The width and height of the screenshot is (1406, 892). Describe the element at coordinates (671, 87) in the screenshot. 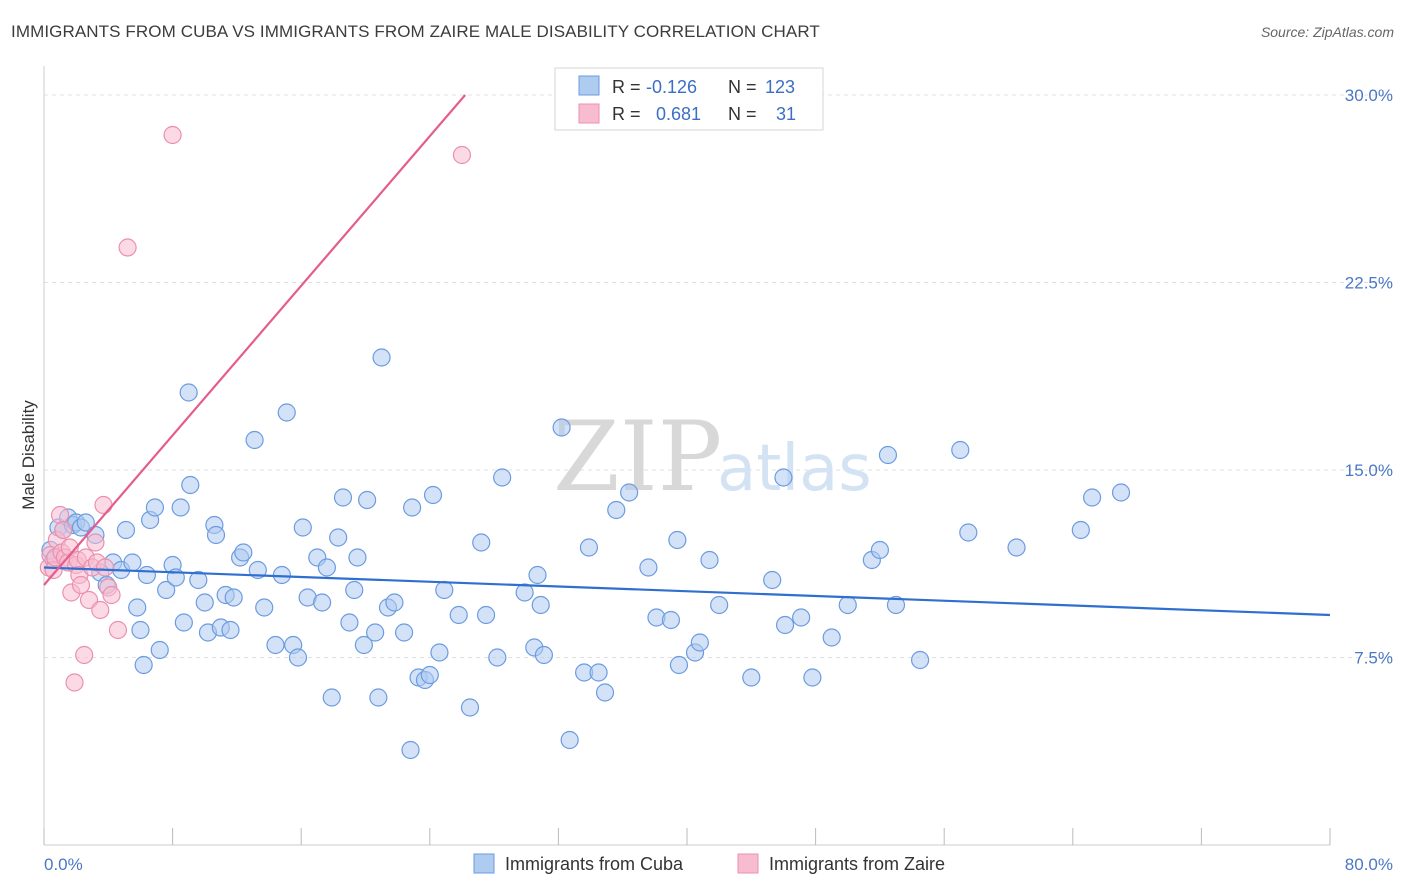

I see `legend-r-value-cuba: -0.126` at that location.